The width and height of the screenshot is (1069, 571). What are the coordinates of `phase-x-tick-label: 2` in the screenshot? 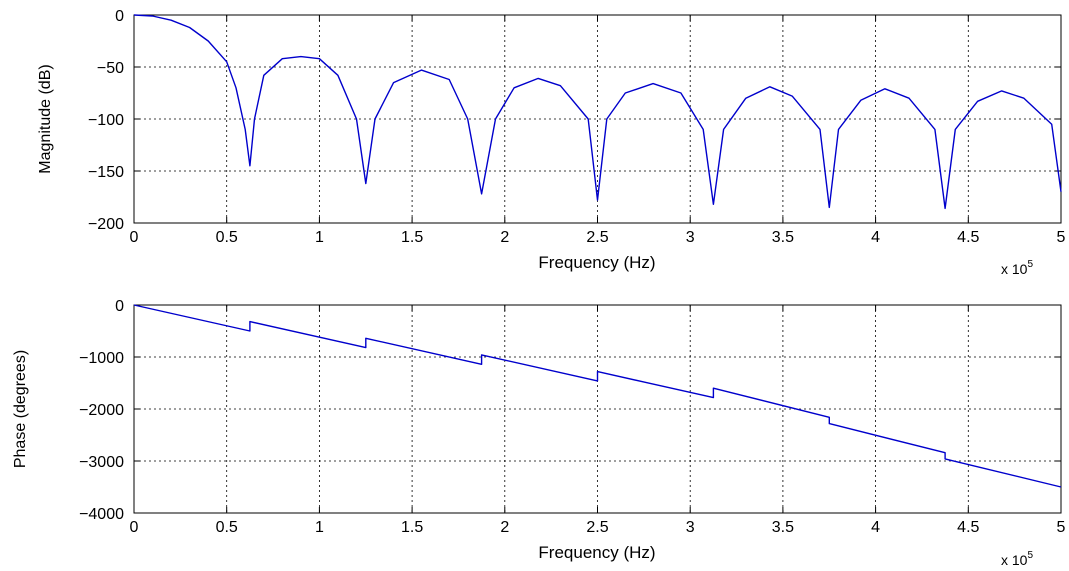 It's located at (504, 527).